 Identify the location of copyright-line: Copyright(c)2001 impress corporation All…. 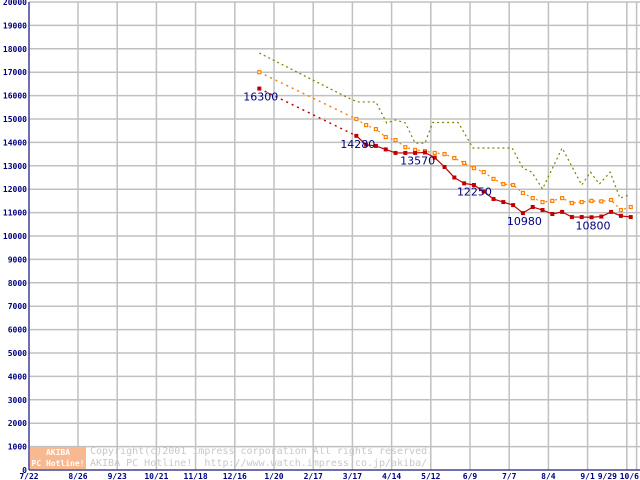
(262, 451).